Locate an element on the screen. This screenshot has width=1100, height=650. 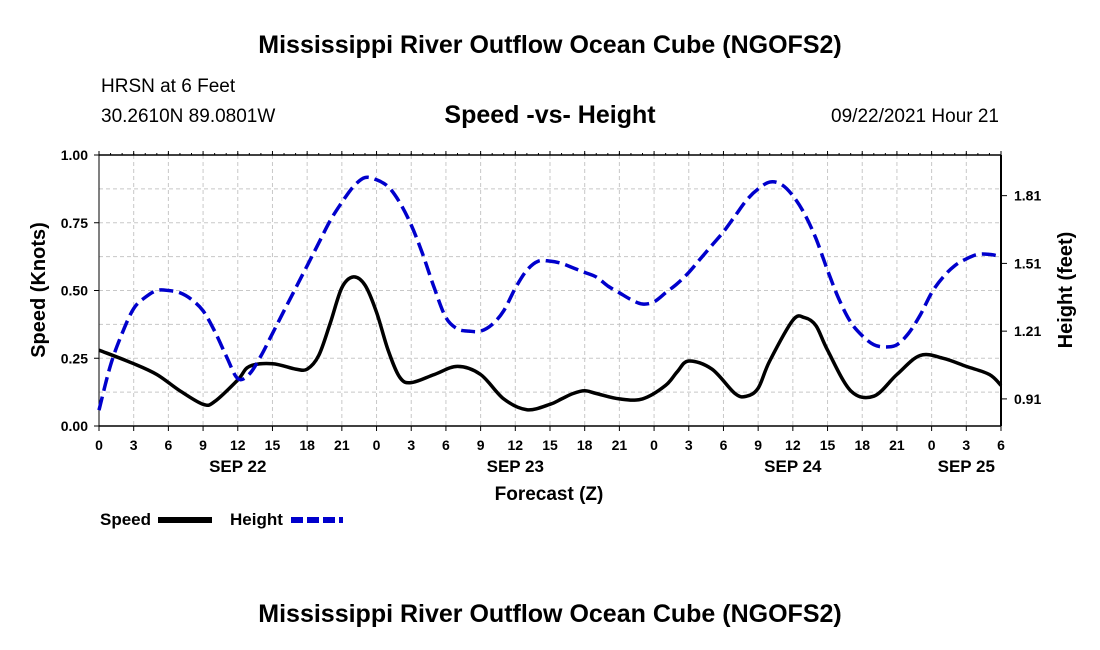
station-label: HRSN at 6 Feet is located at coordinates (168, 86).